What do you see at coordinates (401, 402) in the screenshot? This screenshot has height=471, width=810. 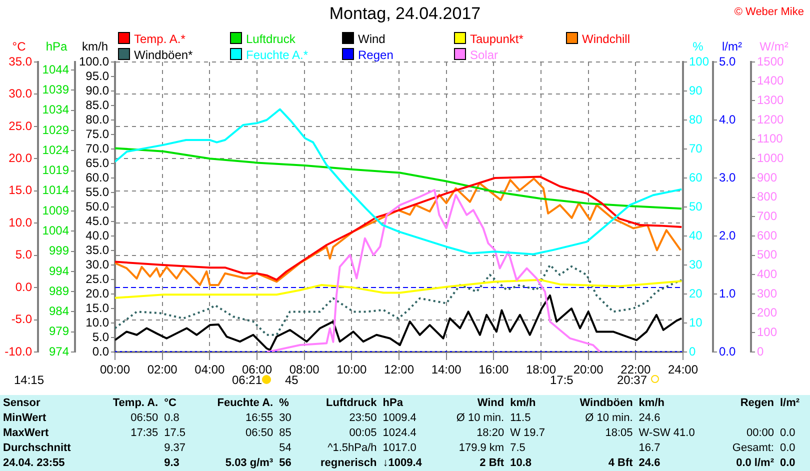 I see `text: Sensor Temp. A. °C Feuchte A. % Luftdruck hPa Wind km/h Windböen km/h Regen l/m²` at bounding box center [401, 402].